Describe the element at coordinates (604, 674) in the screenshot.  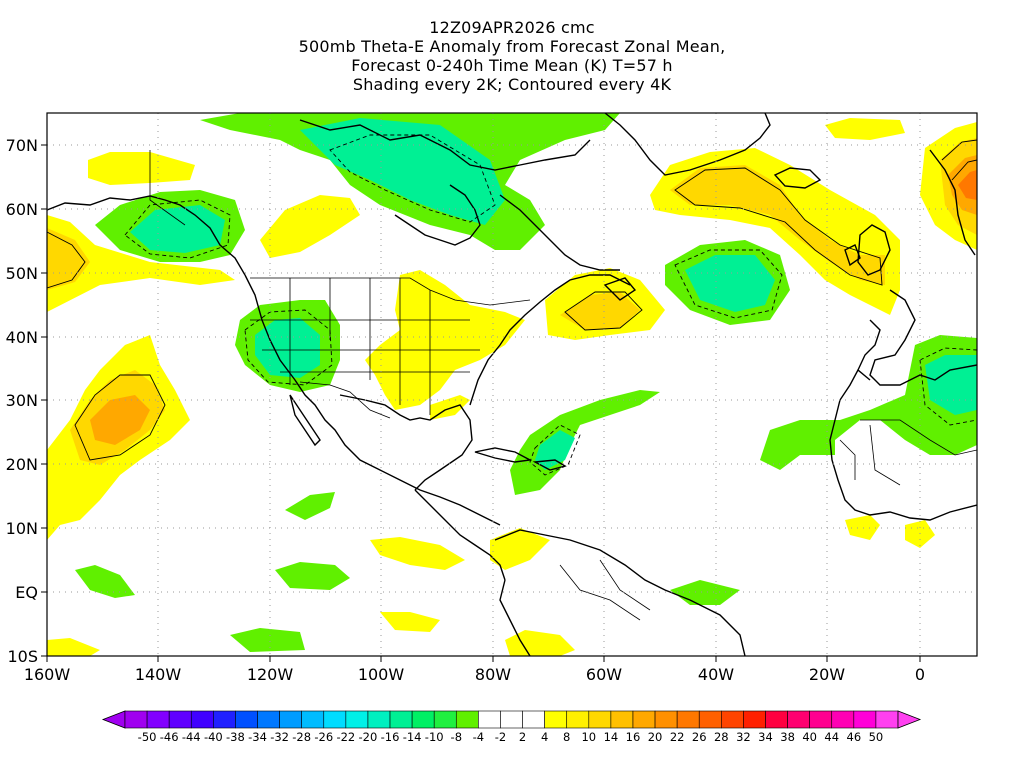
I see `lon-label-60w: 60W` at that location.